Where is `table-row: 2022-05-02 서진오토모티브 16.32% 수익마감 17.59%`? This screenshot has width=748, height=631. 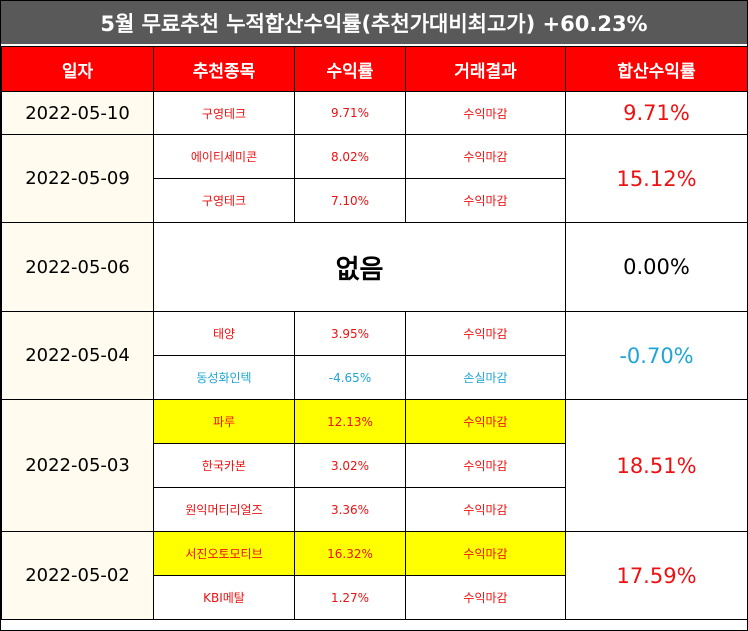
table-row: 2022-05-02 서진오토모티브 16.32% 수익마감 17.59% is located at coordinates (374, 575).